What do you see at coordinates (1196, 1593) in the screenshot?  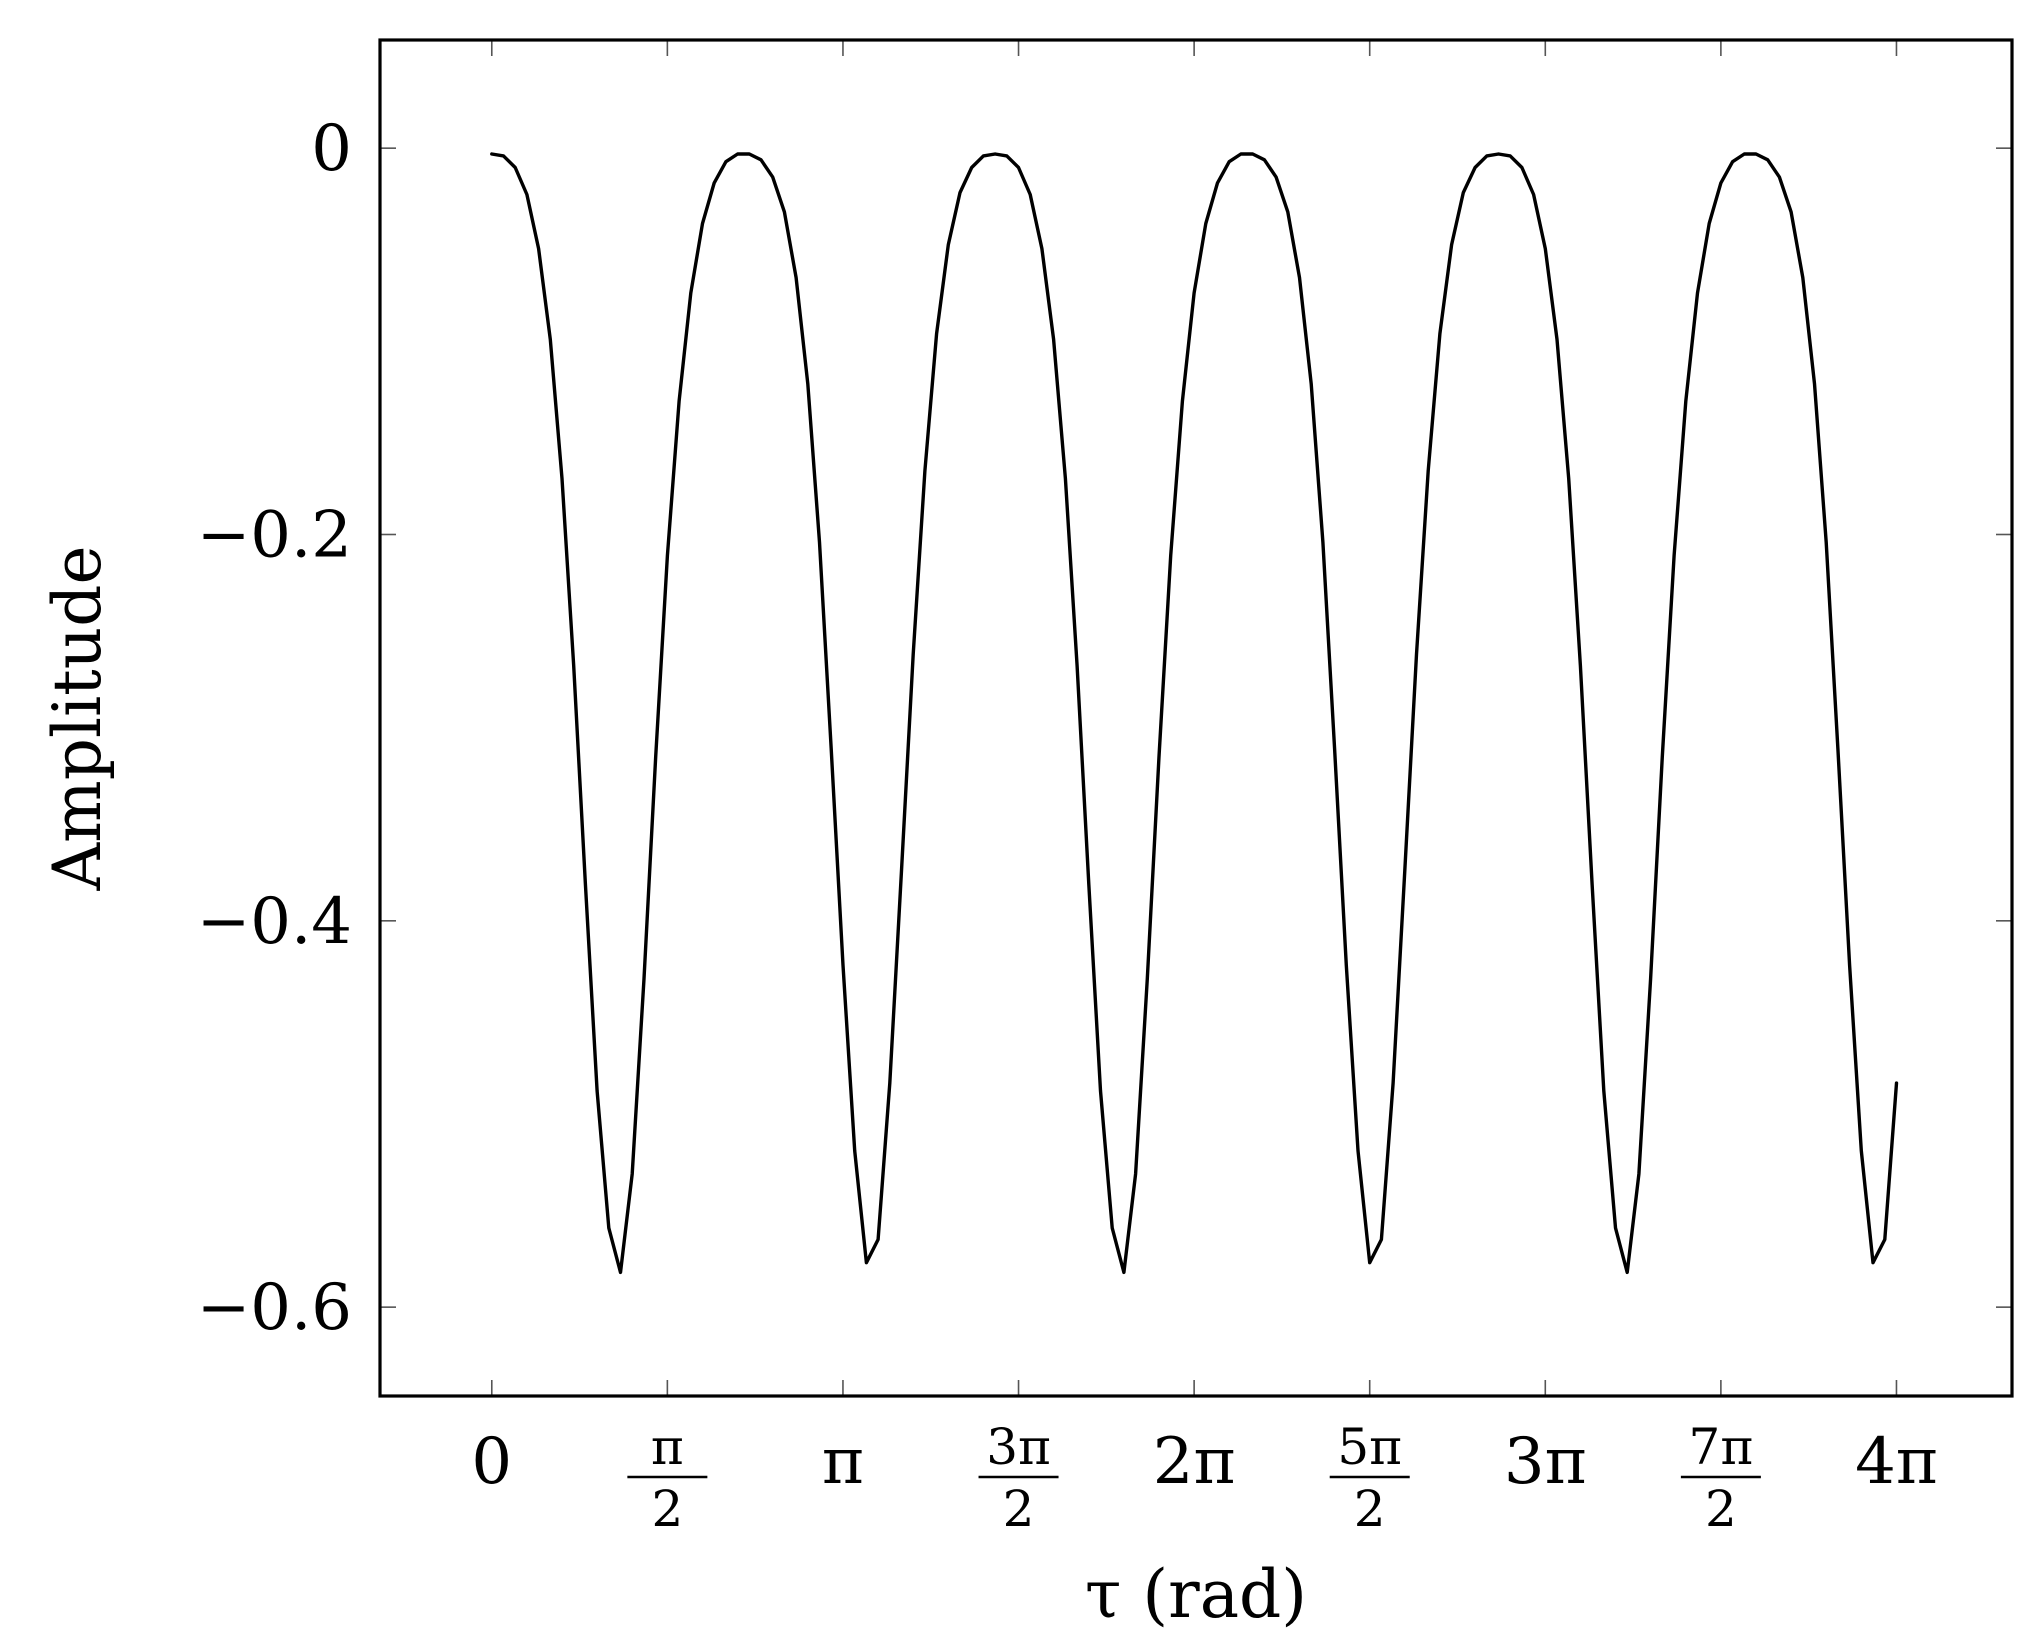 I see `x-axis-title: τ (rad)` at bounding box center [1196, 1593].